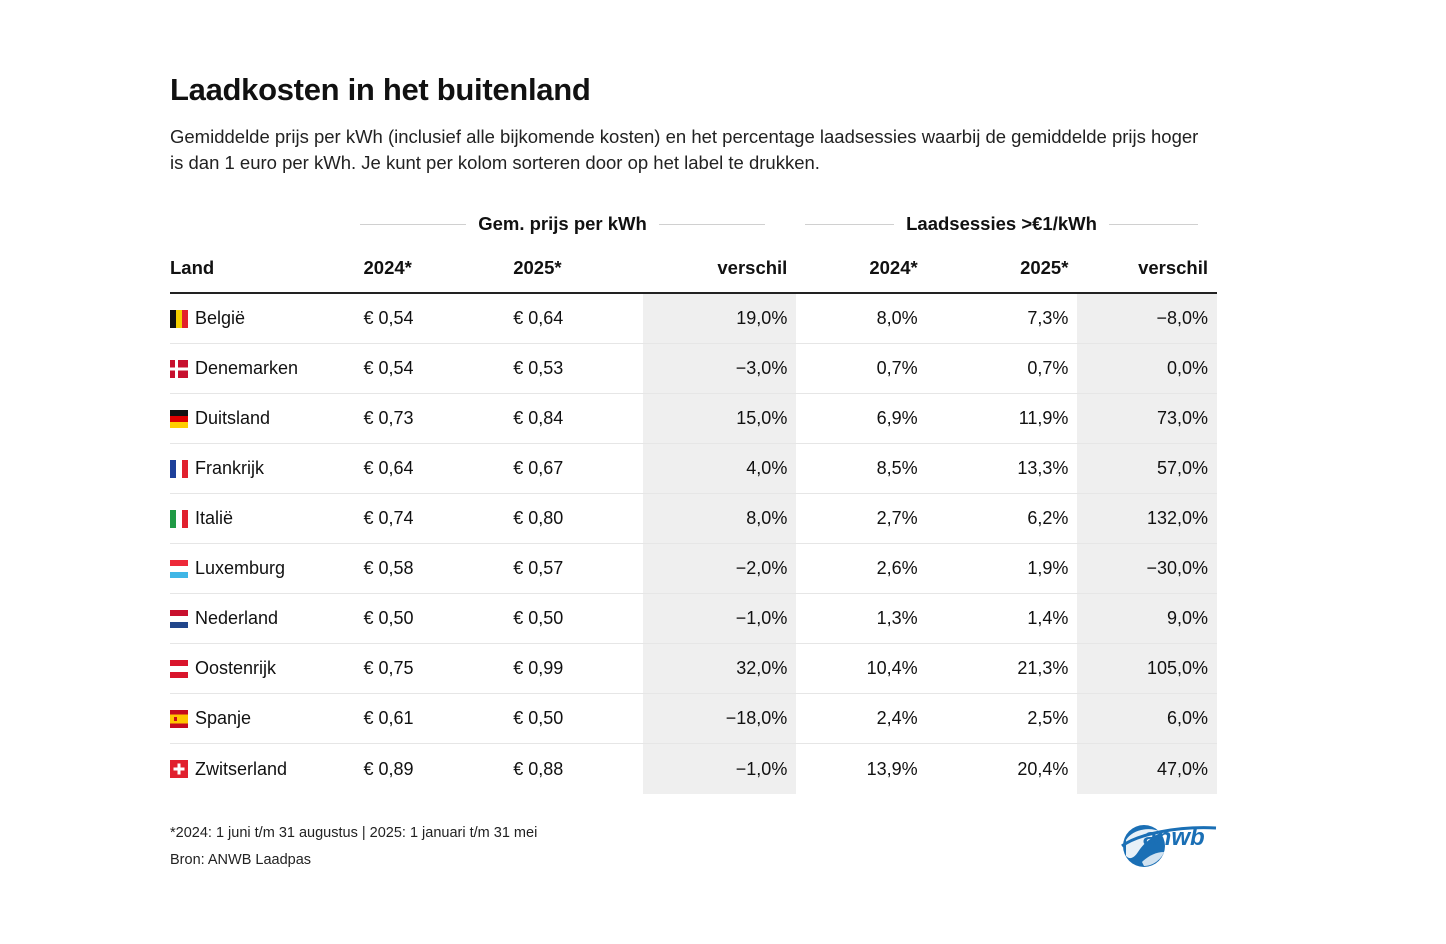 The image size is (1446, 944). Describe the element at coordinates (1002, 368) in the screenshot. I see `cell-sessions-2025: 0,7%` at that location.